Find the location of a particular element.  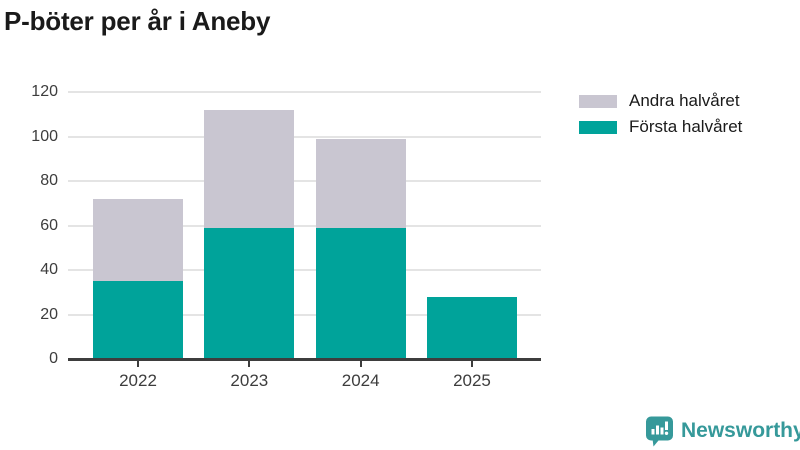

legend-label: Andra halvåret is located at coordinates (684, 100).